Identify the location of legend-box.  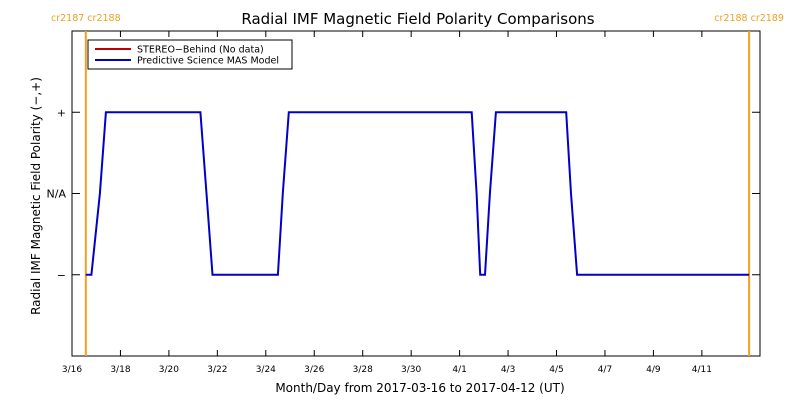
(190, 54).